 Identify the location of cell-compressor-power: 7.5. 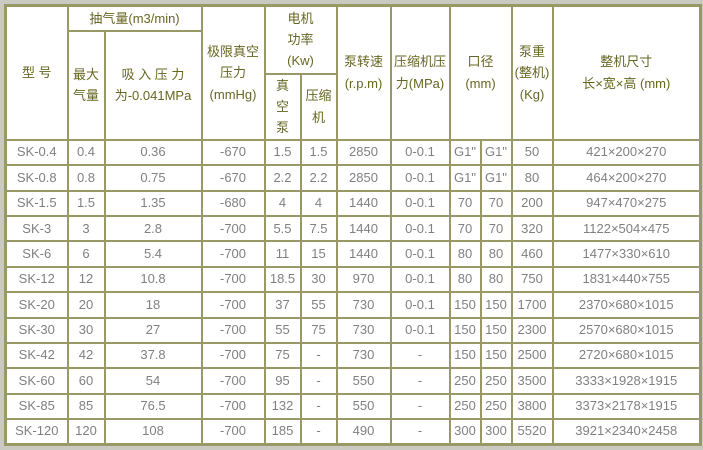
(318, 228).